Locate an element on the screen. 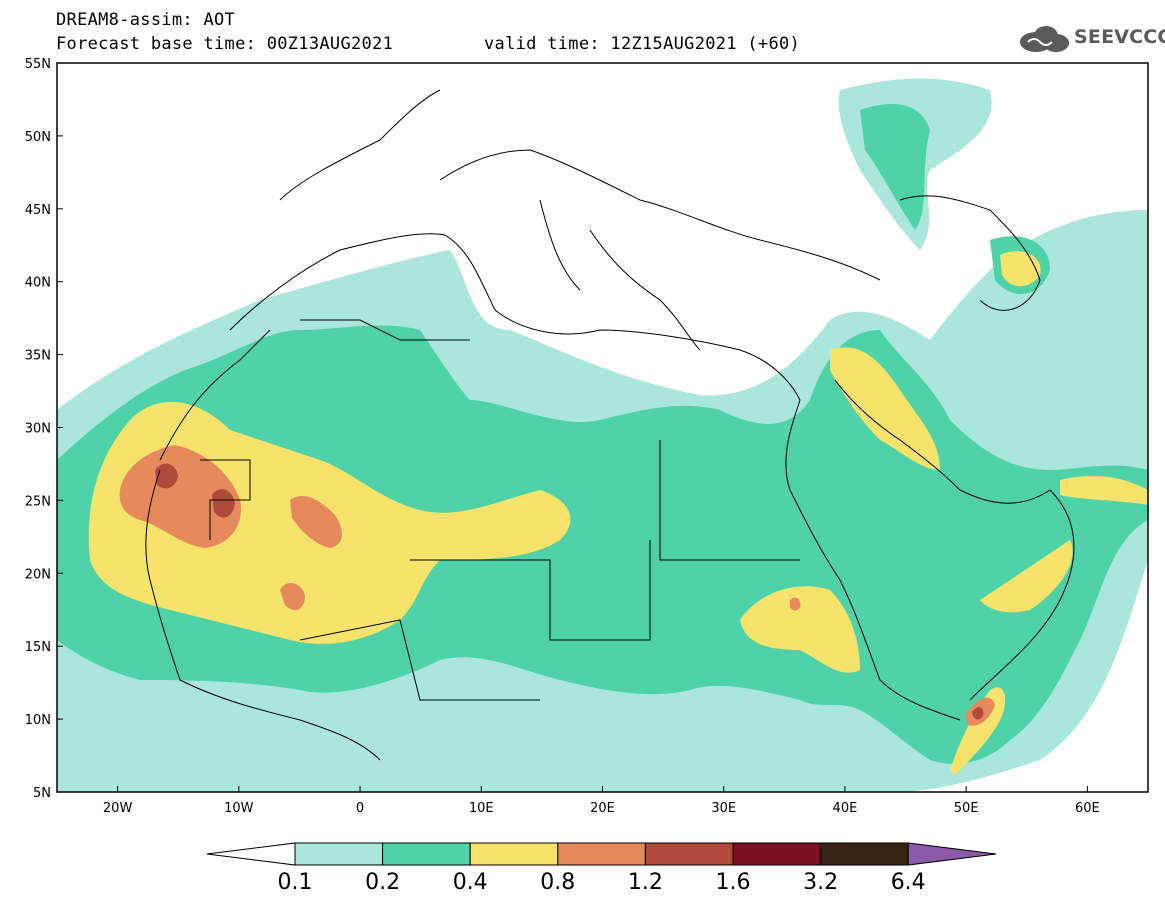  lon-label: 60E is located at coordinates (1087, 808).